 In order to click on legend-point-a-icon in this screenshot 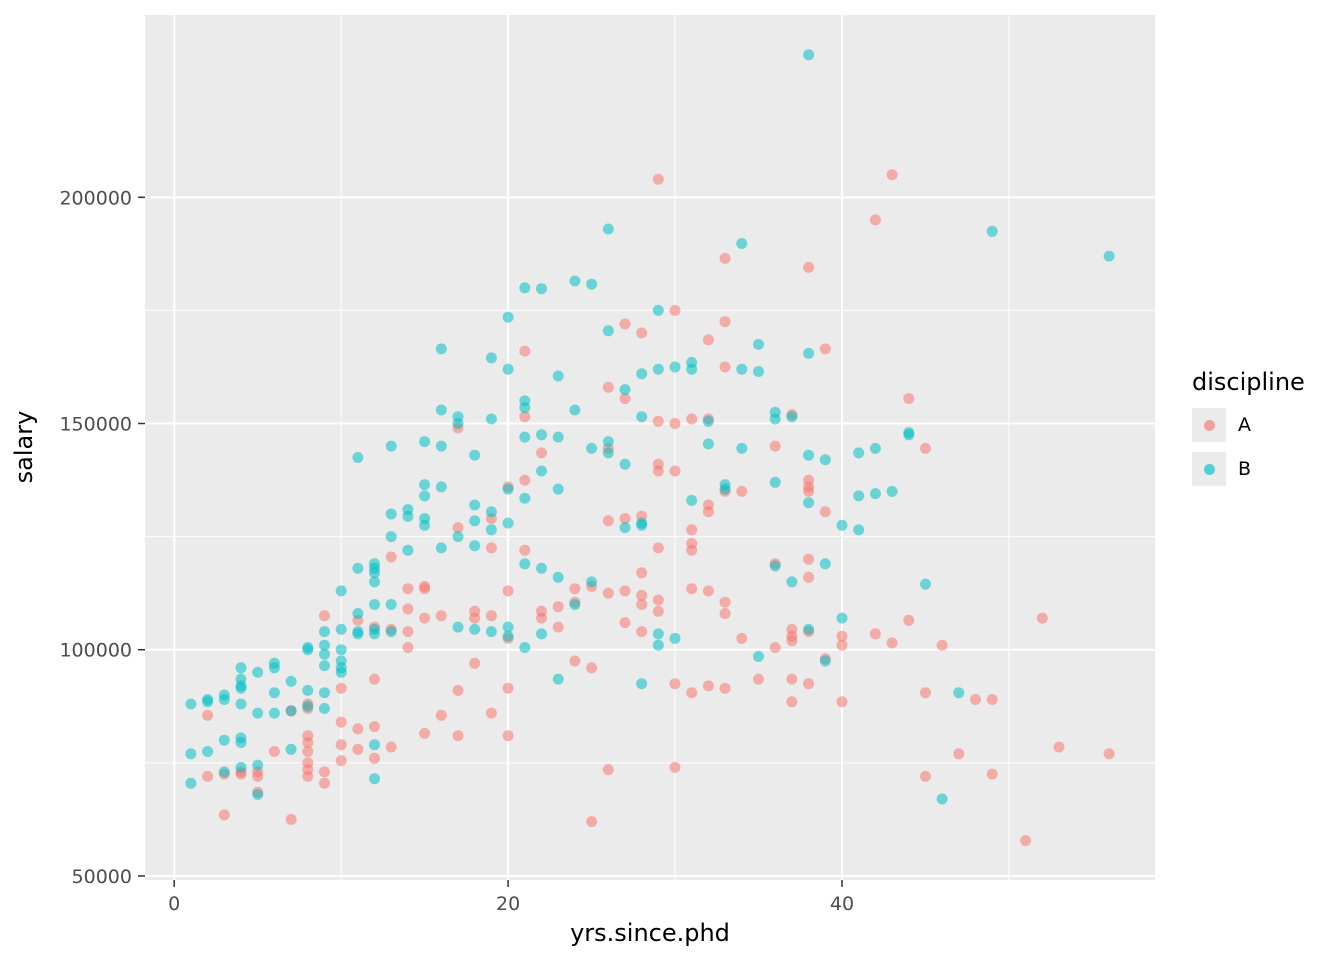, I will do `click(1209, 425)`.